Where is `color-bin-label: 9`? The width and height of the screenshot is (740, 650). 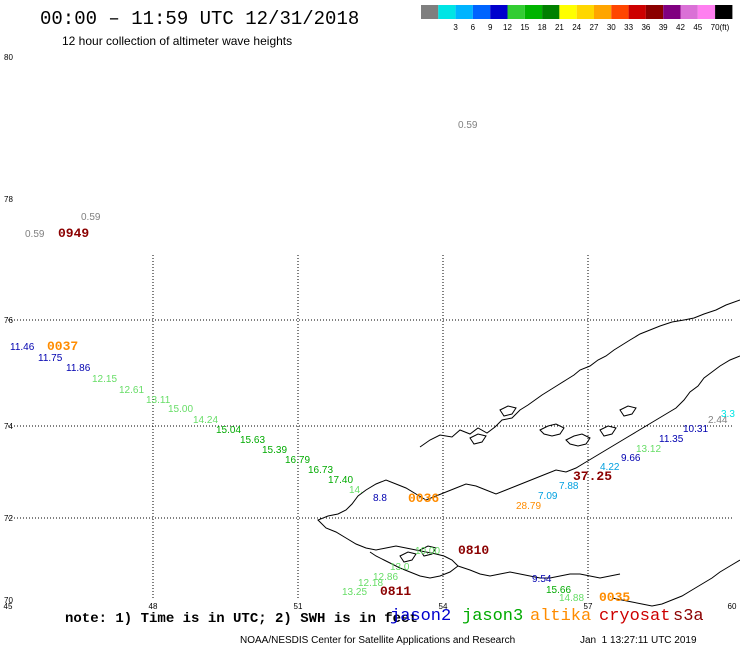 color-bin-label: 9 is located at coordinates (490, 27).